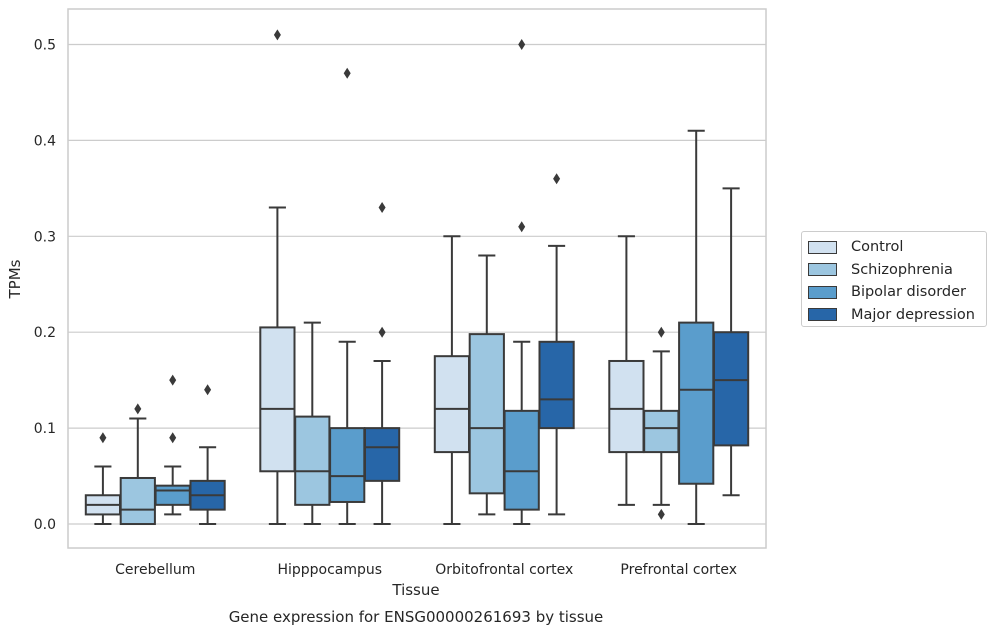 This screenshot has width=997, height=634. I want to click on legend-label: Schizophrenia, so click(902, 269).